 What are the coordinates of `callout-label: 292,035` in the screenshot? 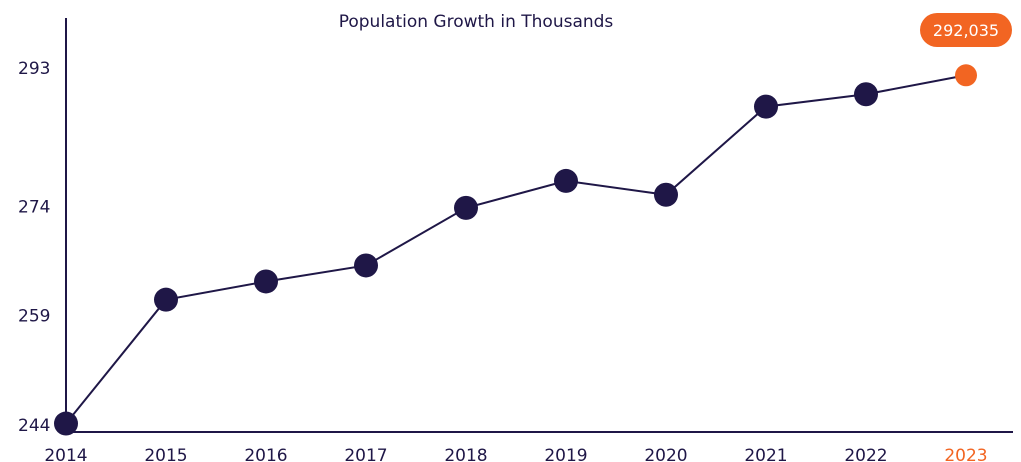 It's located at (966, 30).